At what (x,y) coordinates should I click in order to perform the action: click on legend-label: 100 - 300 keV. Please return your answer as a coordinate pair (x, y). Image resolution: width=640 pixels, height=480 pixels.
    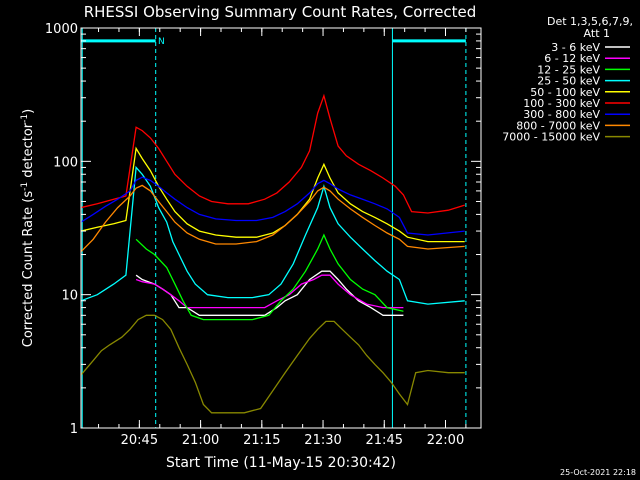
    Looking at the image, I should click on (561, 103).